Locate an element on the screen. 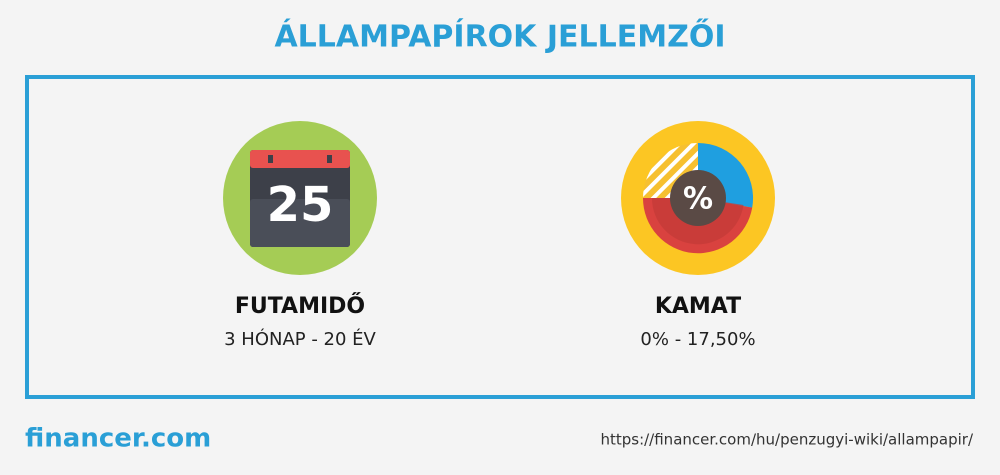 The height and width of the screenshot is (475, 1000). calendar-icon: 25 is located at coordinates (300, 198).